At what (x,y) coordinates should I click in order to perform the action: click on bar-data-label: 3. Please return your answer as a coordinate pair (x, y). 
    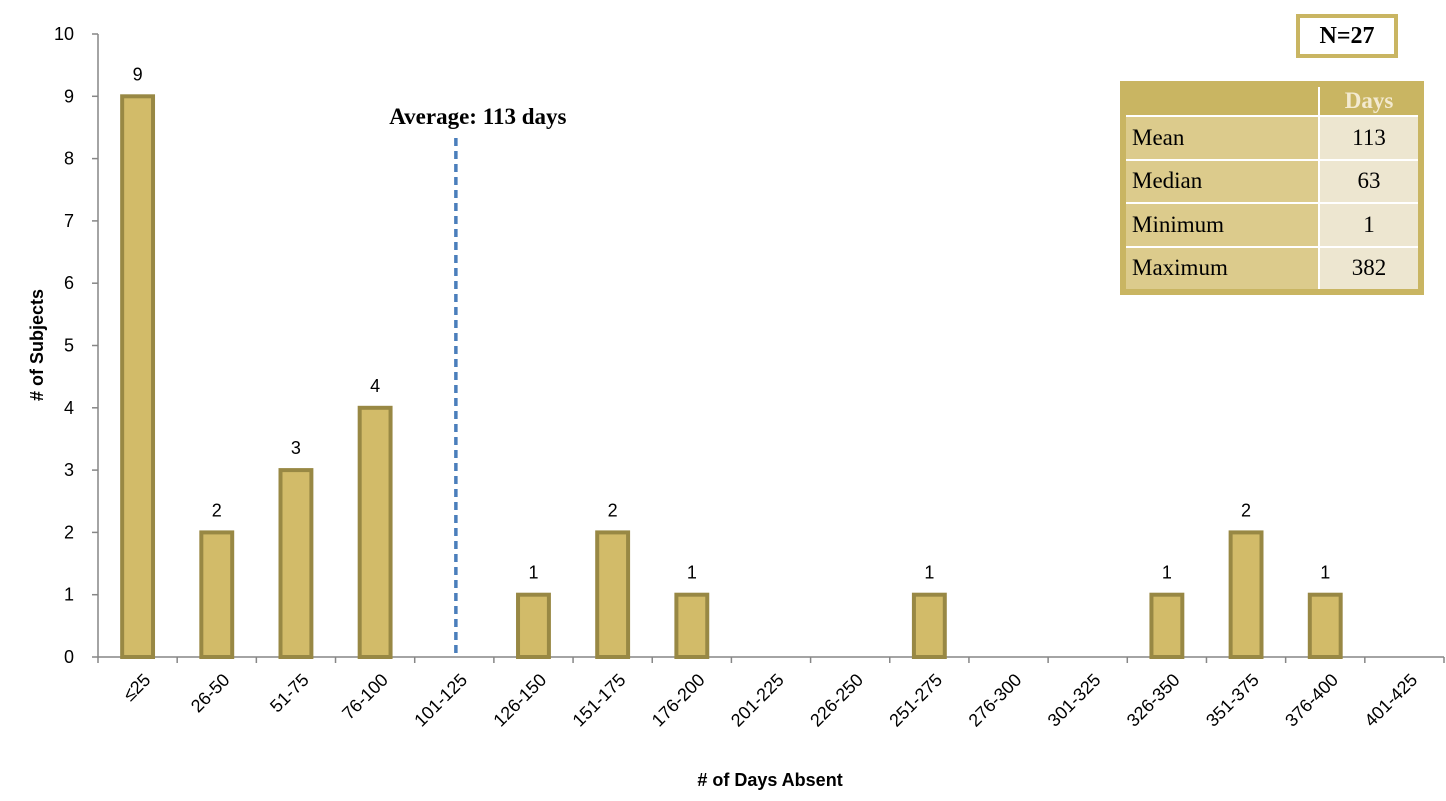
    Looking at the image, I should click on (296, 448).